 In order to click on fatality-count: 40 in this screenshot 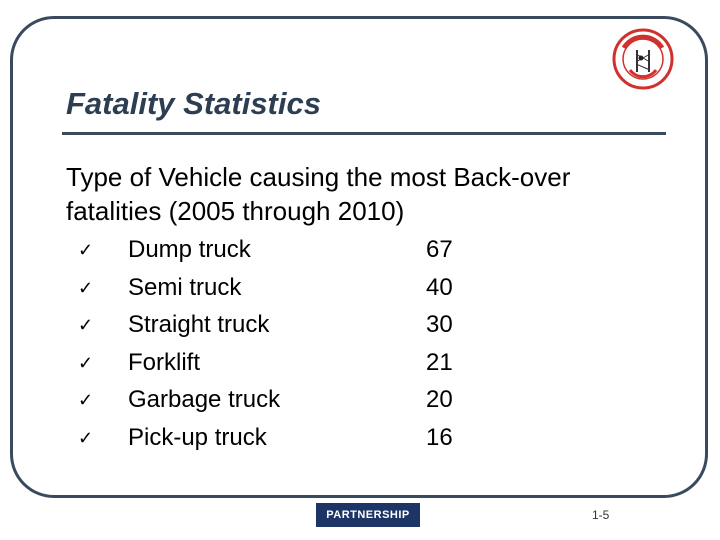, I will do `click(439, 287)`.